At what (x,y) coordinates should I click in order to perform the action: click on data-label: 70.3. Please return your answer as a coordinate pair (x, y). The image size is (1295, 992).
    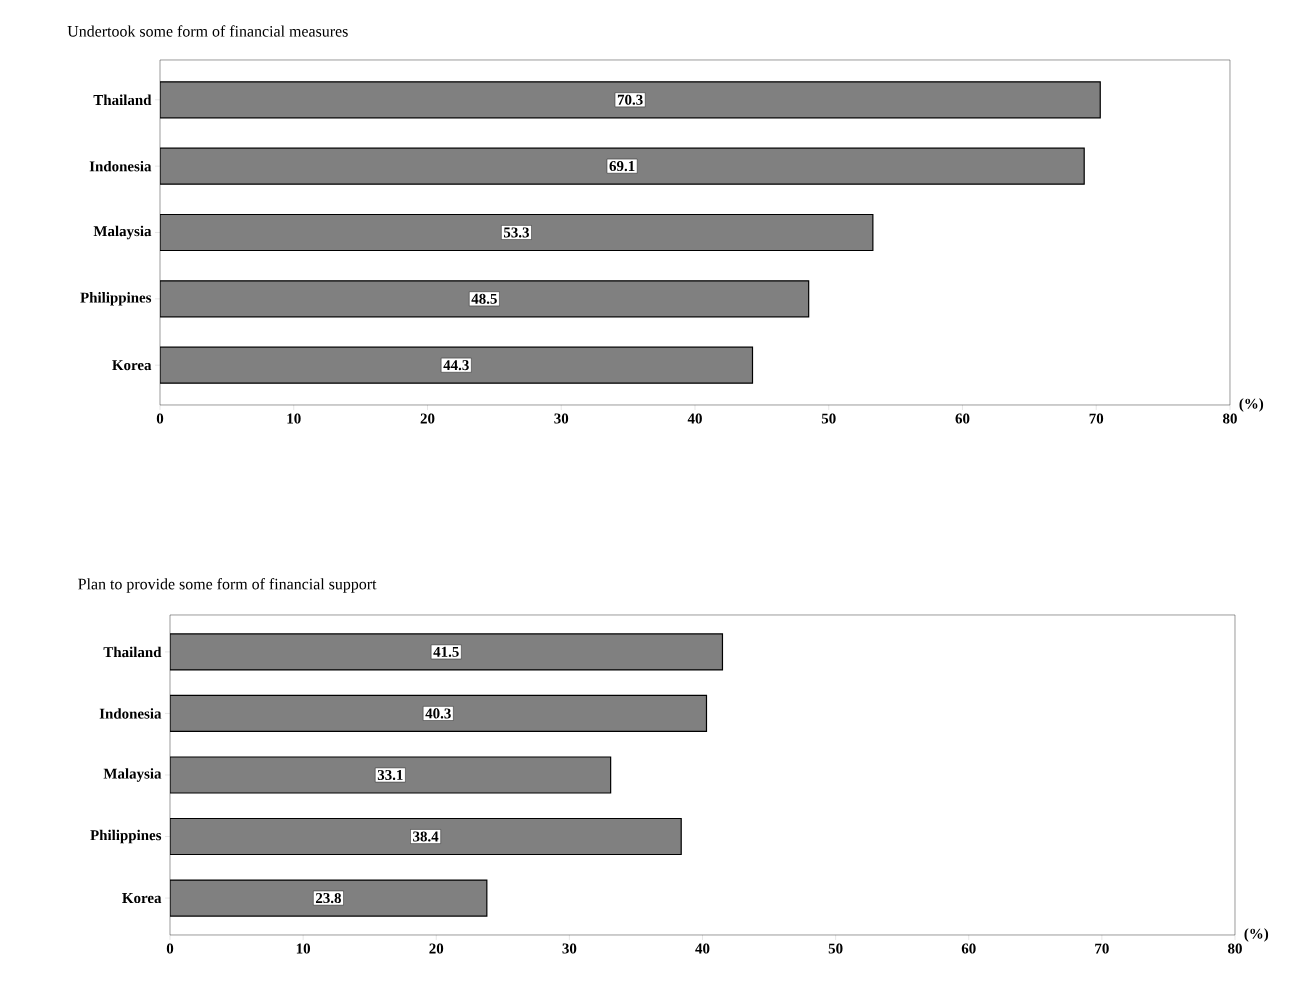
    Looking at the image, I should click on (630, 99).